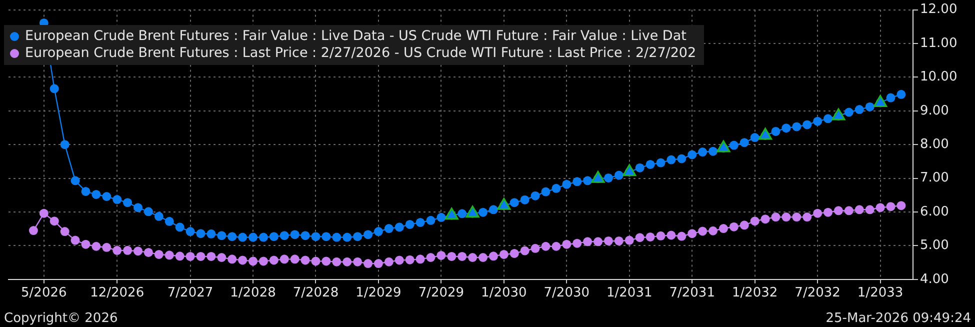 The width and height of the screenshot is (975, 327). What do you see at coordinates (692, 293) in the screenshot?
I see `x-tick-label: 7/2031` at bounding box center [692, 293].